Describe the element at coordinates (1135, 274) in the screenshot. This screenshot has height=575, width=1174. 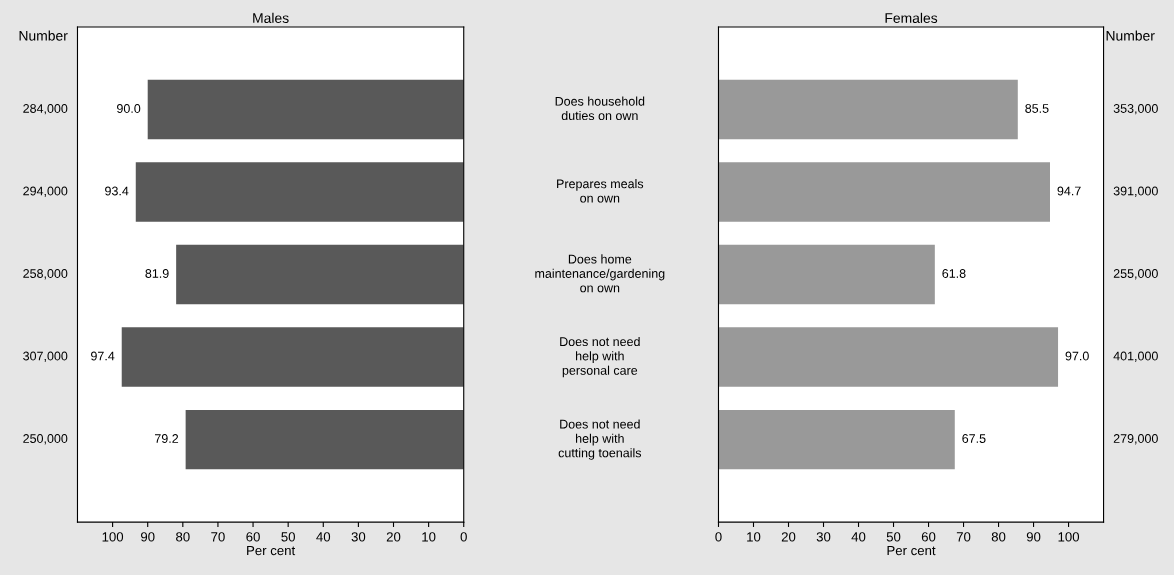
I see `text: 255,000` at that location.